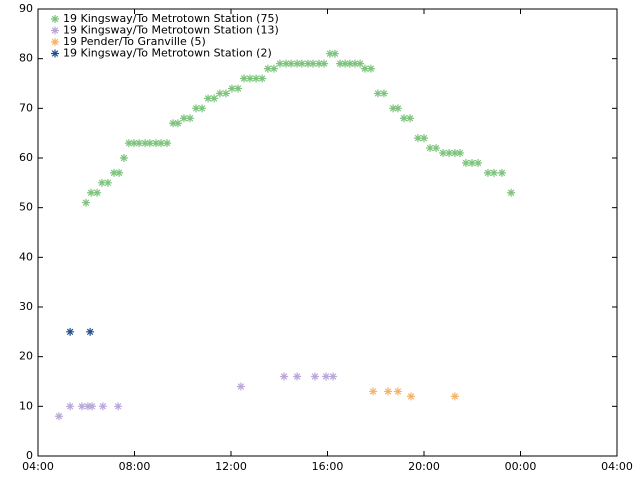 The width and height of the screenshot is (640, 480). Describe the element at coordinates (167, 53) in the screenshot. I see `legend-label: 19 Kingsway/To Metrotown Station (2)` at that location.